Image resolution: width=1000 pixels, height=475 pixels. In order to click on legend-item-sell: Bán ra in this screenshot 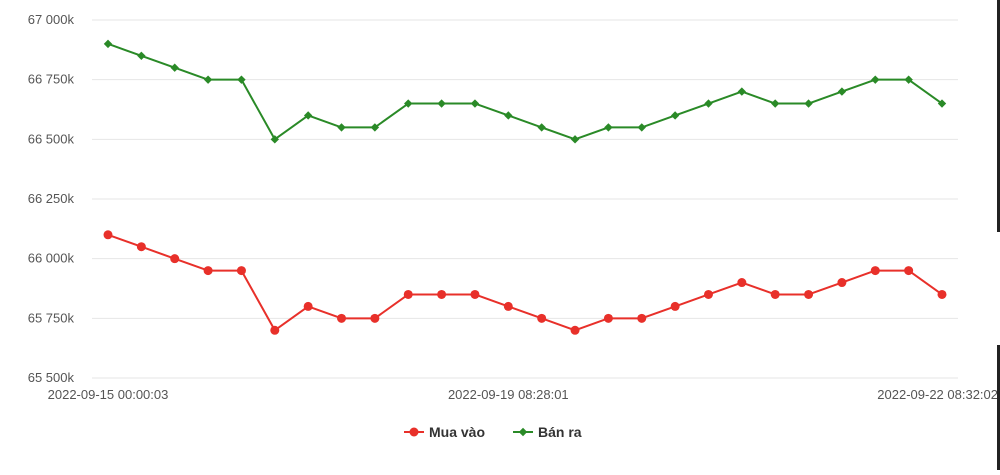, I will do `click(547, 432)`.